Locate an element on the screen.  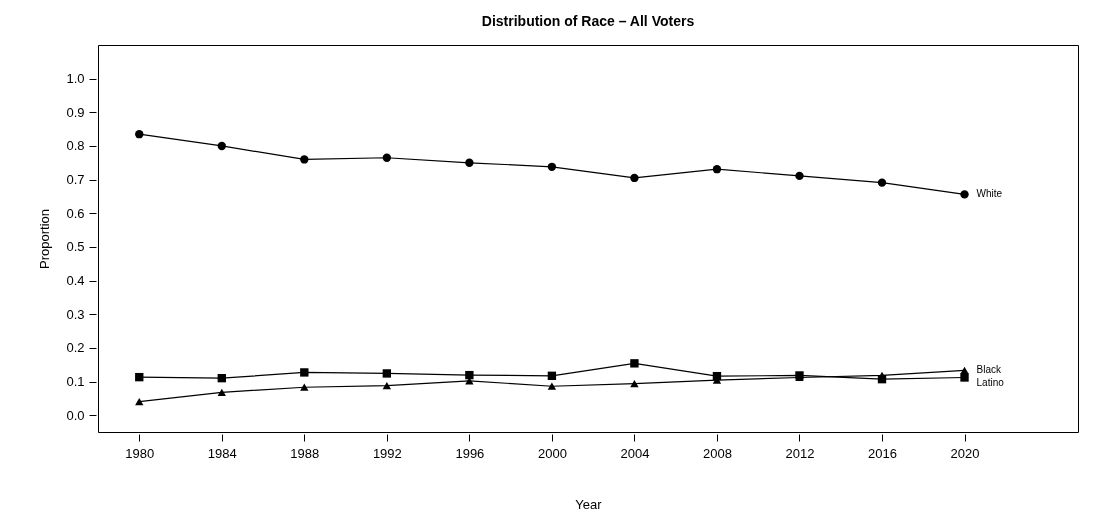
chart-title: Distribution of Race – All Voters is located at coordinates (588, 21).